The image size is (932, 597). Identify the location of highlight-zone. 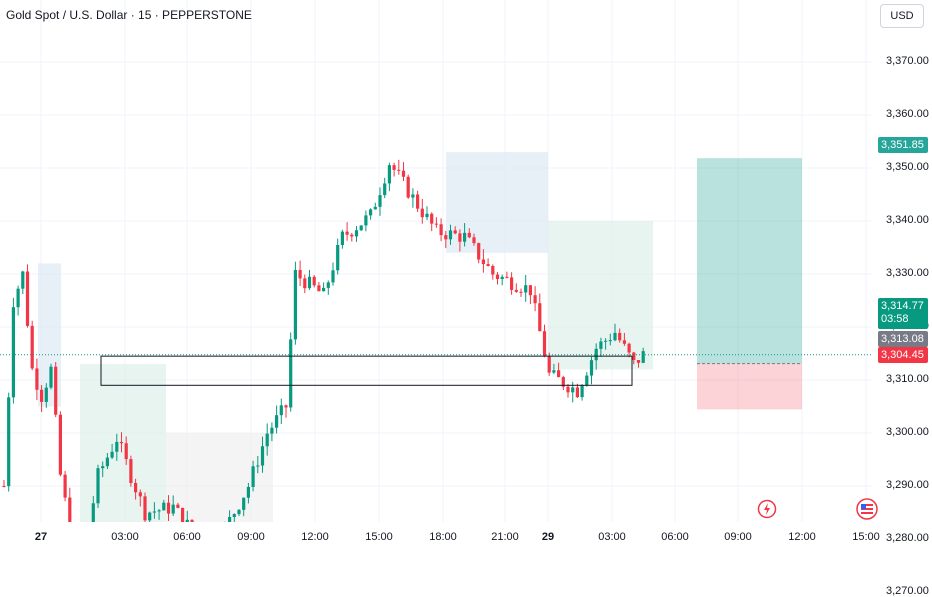
(219, 477).